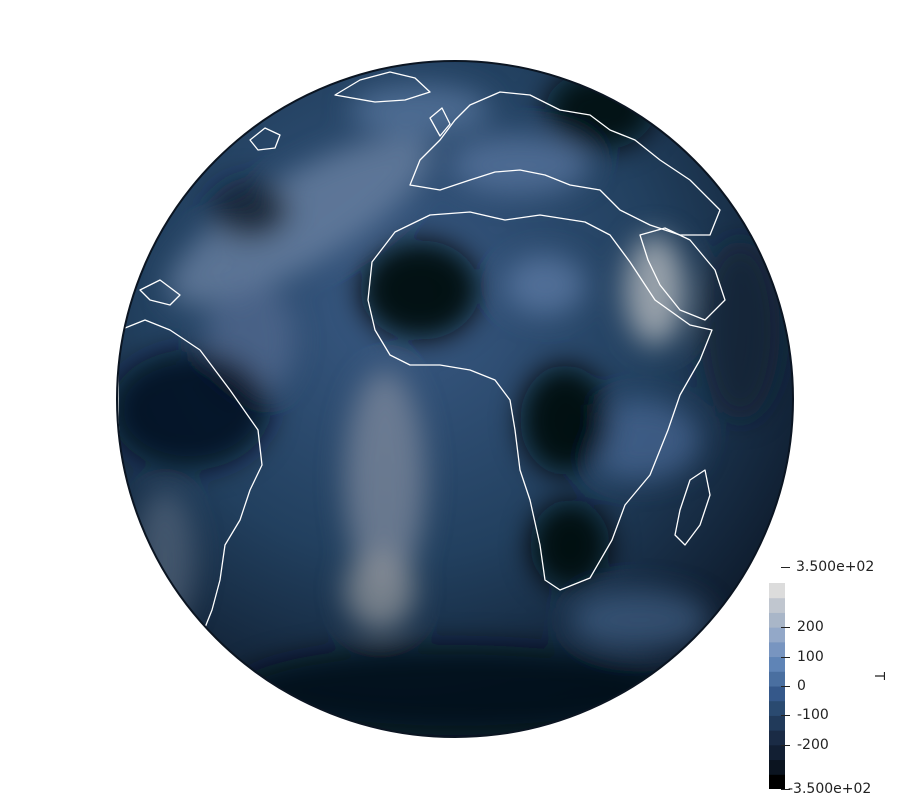  I want to click on colorbar-tick-label: 100, so click(810, 657).